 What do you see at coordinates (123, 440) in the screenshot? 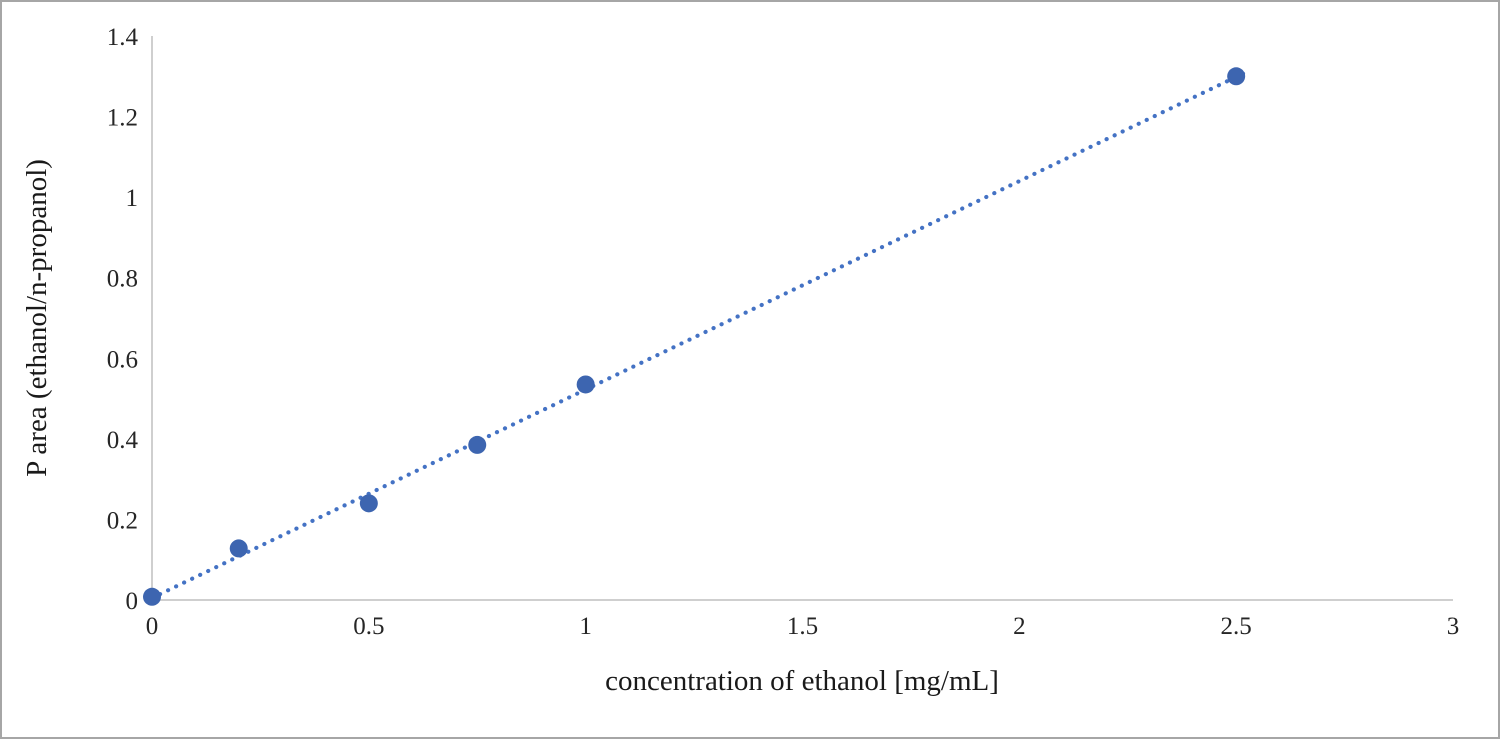
I see `y-tick-label: 0.4` at bounding box center [123, 440].